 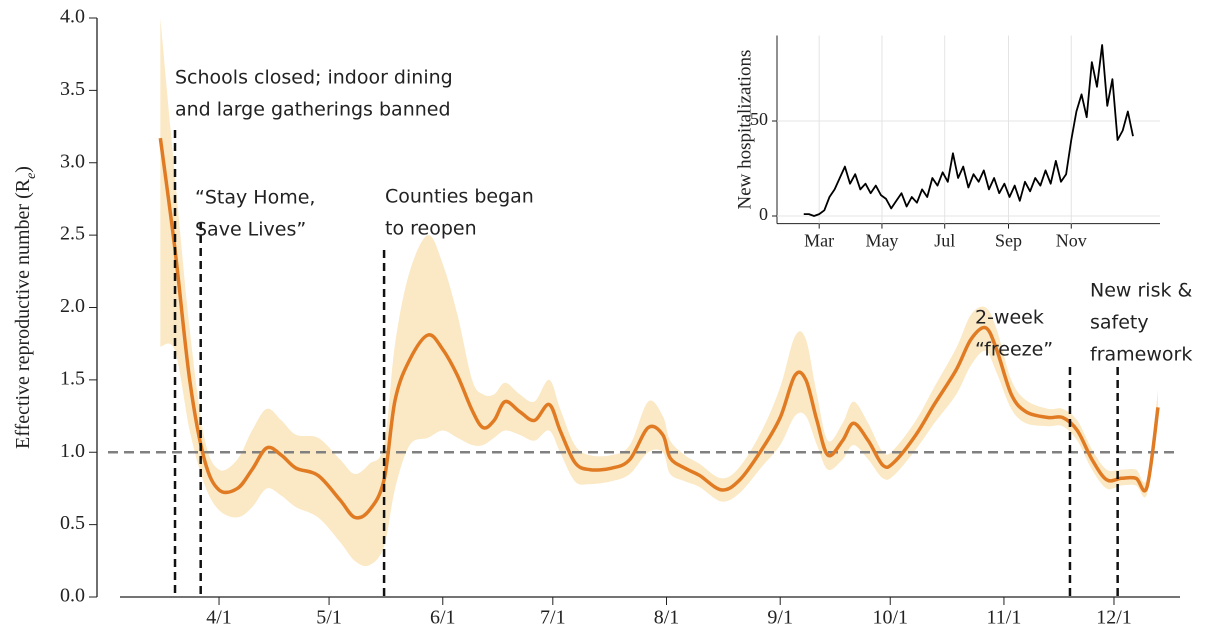 I want to click on event-label: 2-week, so click(x=1009, y=318).